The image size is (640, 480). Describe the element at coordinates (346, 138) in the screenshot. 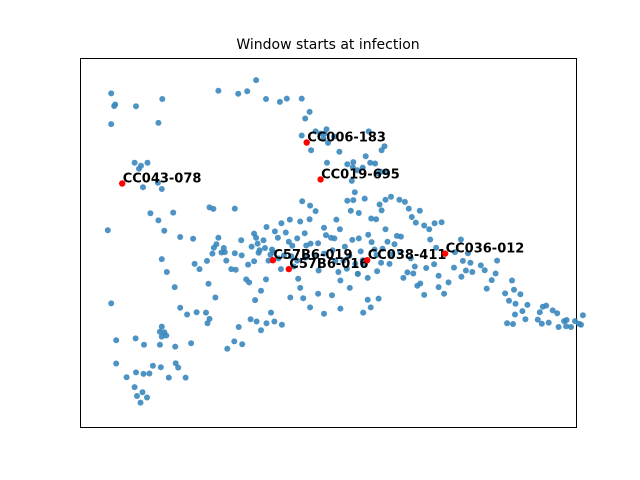

I see `highlighted-point-label: CC006-183` at that location.